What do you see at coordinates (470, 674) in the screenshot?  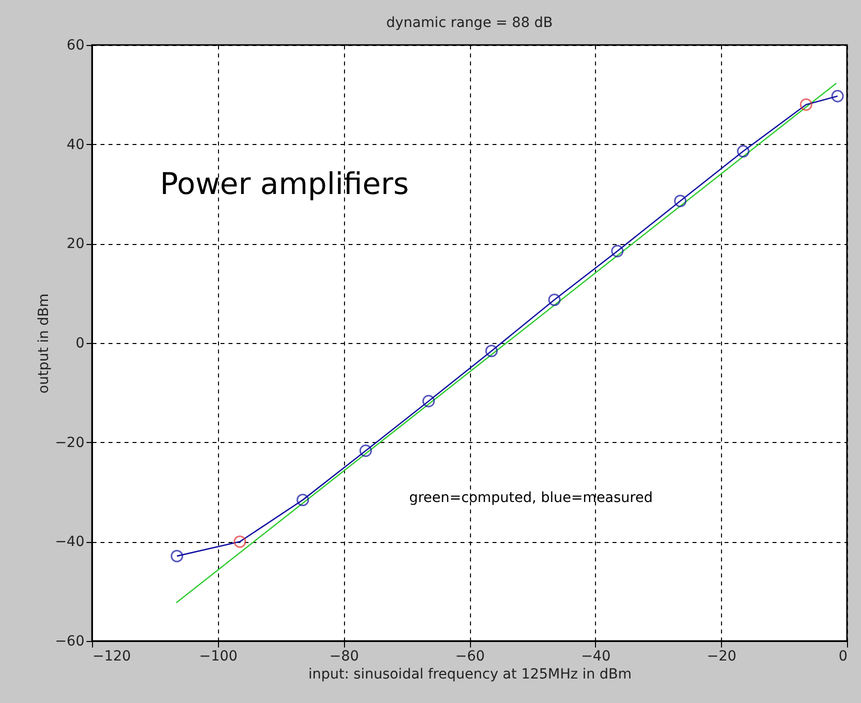 I see `x-axis-title: input: sinusoidal frequency at 125MHz in dBm` at bounding box center [470, 674].